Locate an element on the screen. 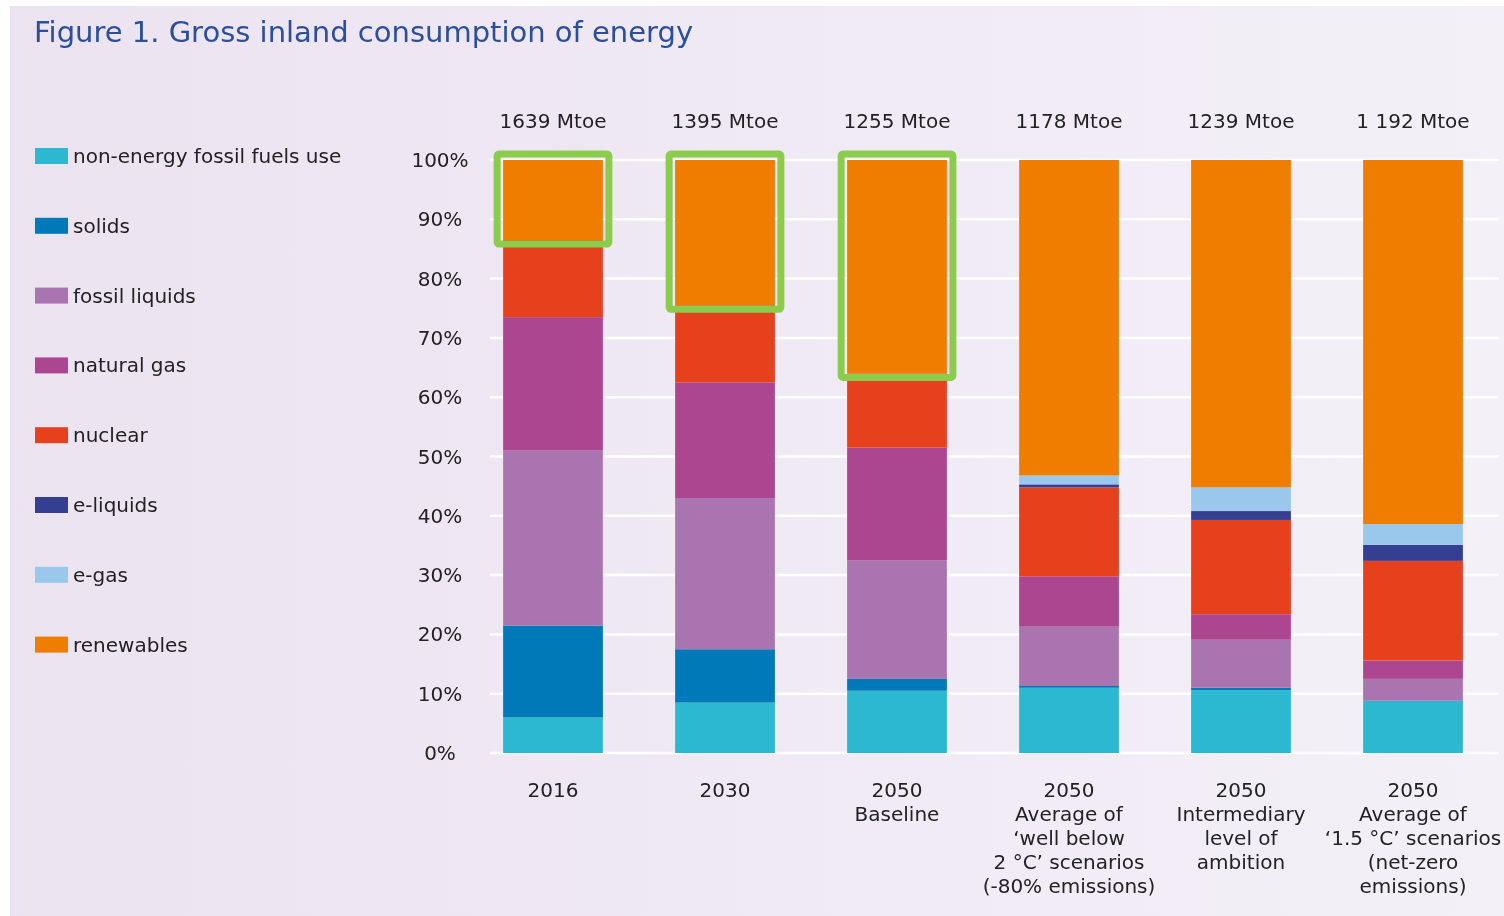 Image resolution: width=1504 pixels, height=916 pixels. legend-label: non-energy fossil fuels use is located at coordinates (207, 156).